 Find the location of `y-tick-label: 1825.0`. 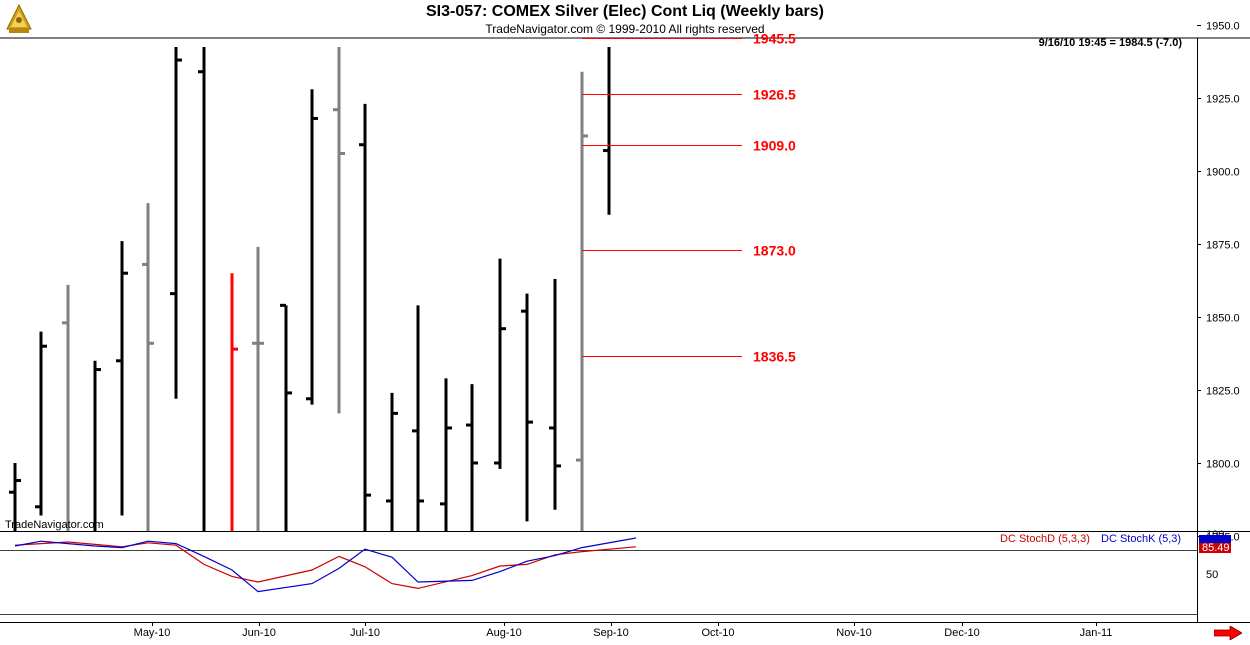

y-tick-label: 1825.0 is located at coordinates (1223, 392).